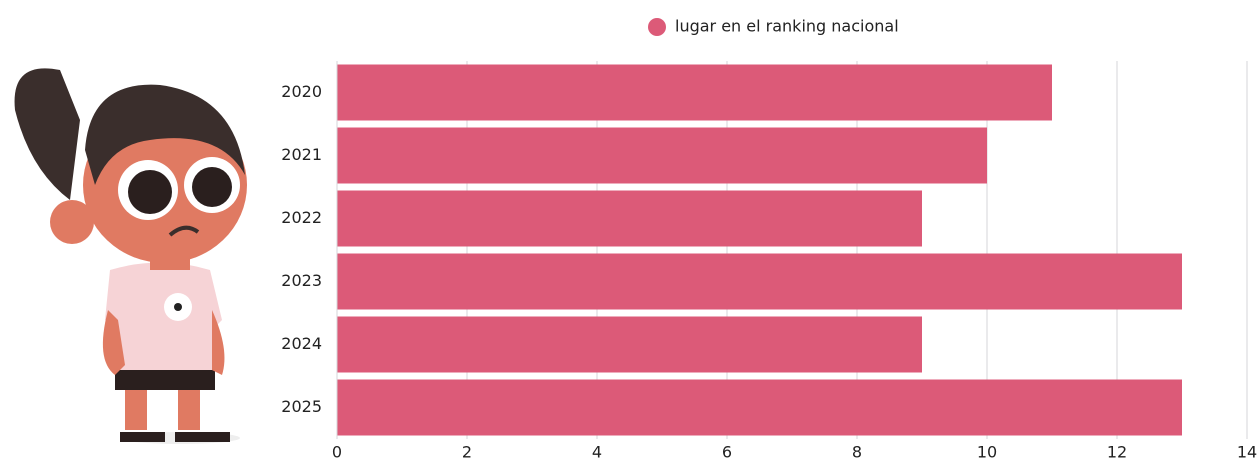 Image resolution: width=1258 pixels, height=463 pixels. I want to click on x-tick-label: 10, so click(987, 452).